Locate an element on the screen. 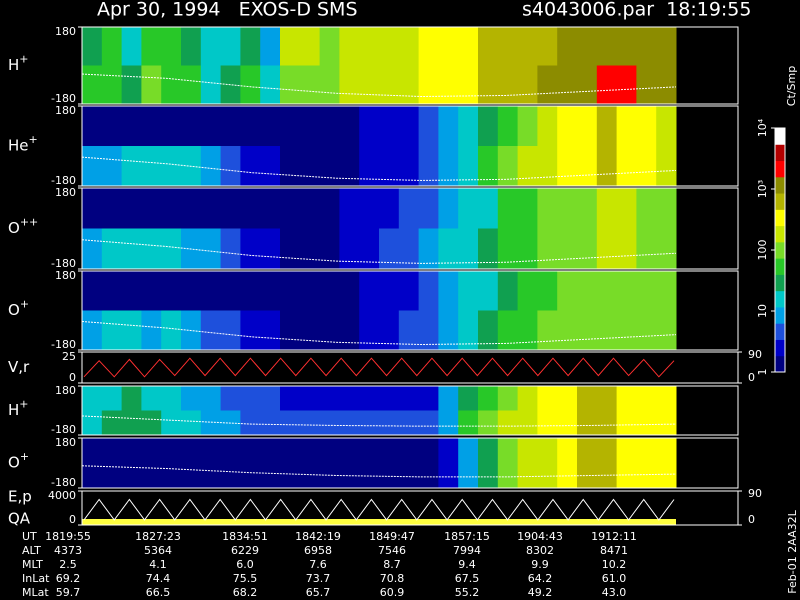  ephemeris-cell: 59.7 is located at coordinates (68, 592).